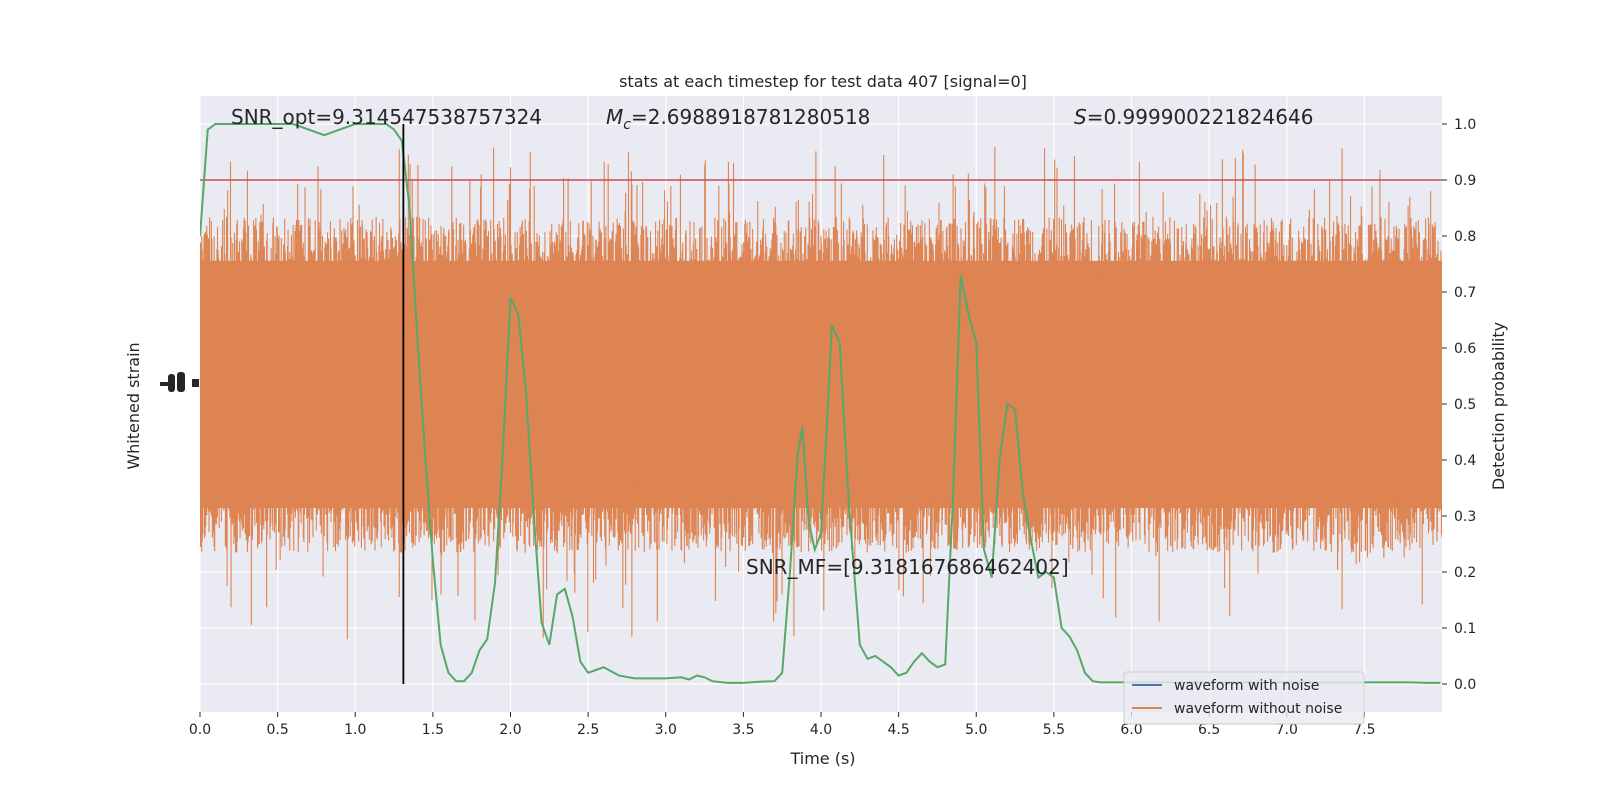 This screenshot has height=800, width=1600. I want to click on x-tick-label: 5.5, so click(1054, 730).